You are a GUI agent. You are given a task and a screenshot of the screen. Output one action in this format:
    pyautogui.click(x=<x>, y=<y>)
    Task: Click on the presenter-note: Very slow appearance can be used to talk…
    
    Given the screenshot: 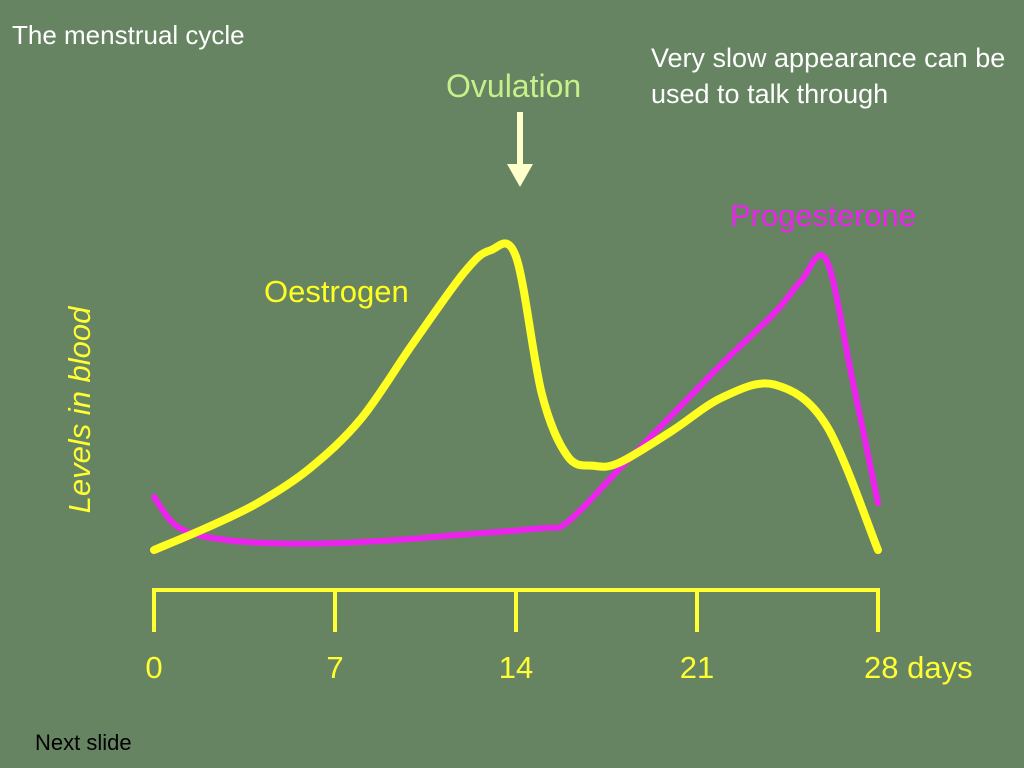 What is the action you would take?
    pyautogui.click(x=828, y=76)
    